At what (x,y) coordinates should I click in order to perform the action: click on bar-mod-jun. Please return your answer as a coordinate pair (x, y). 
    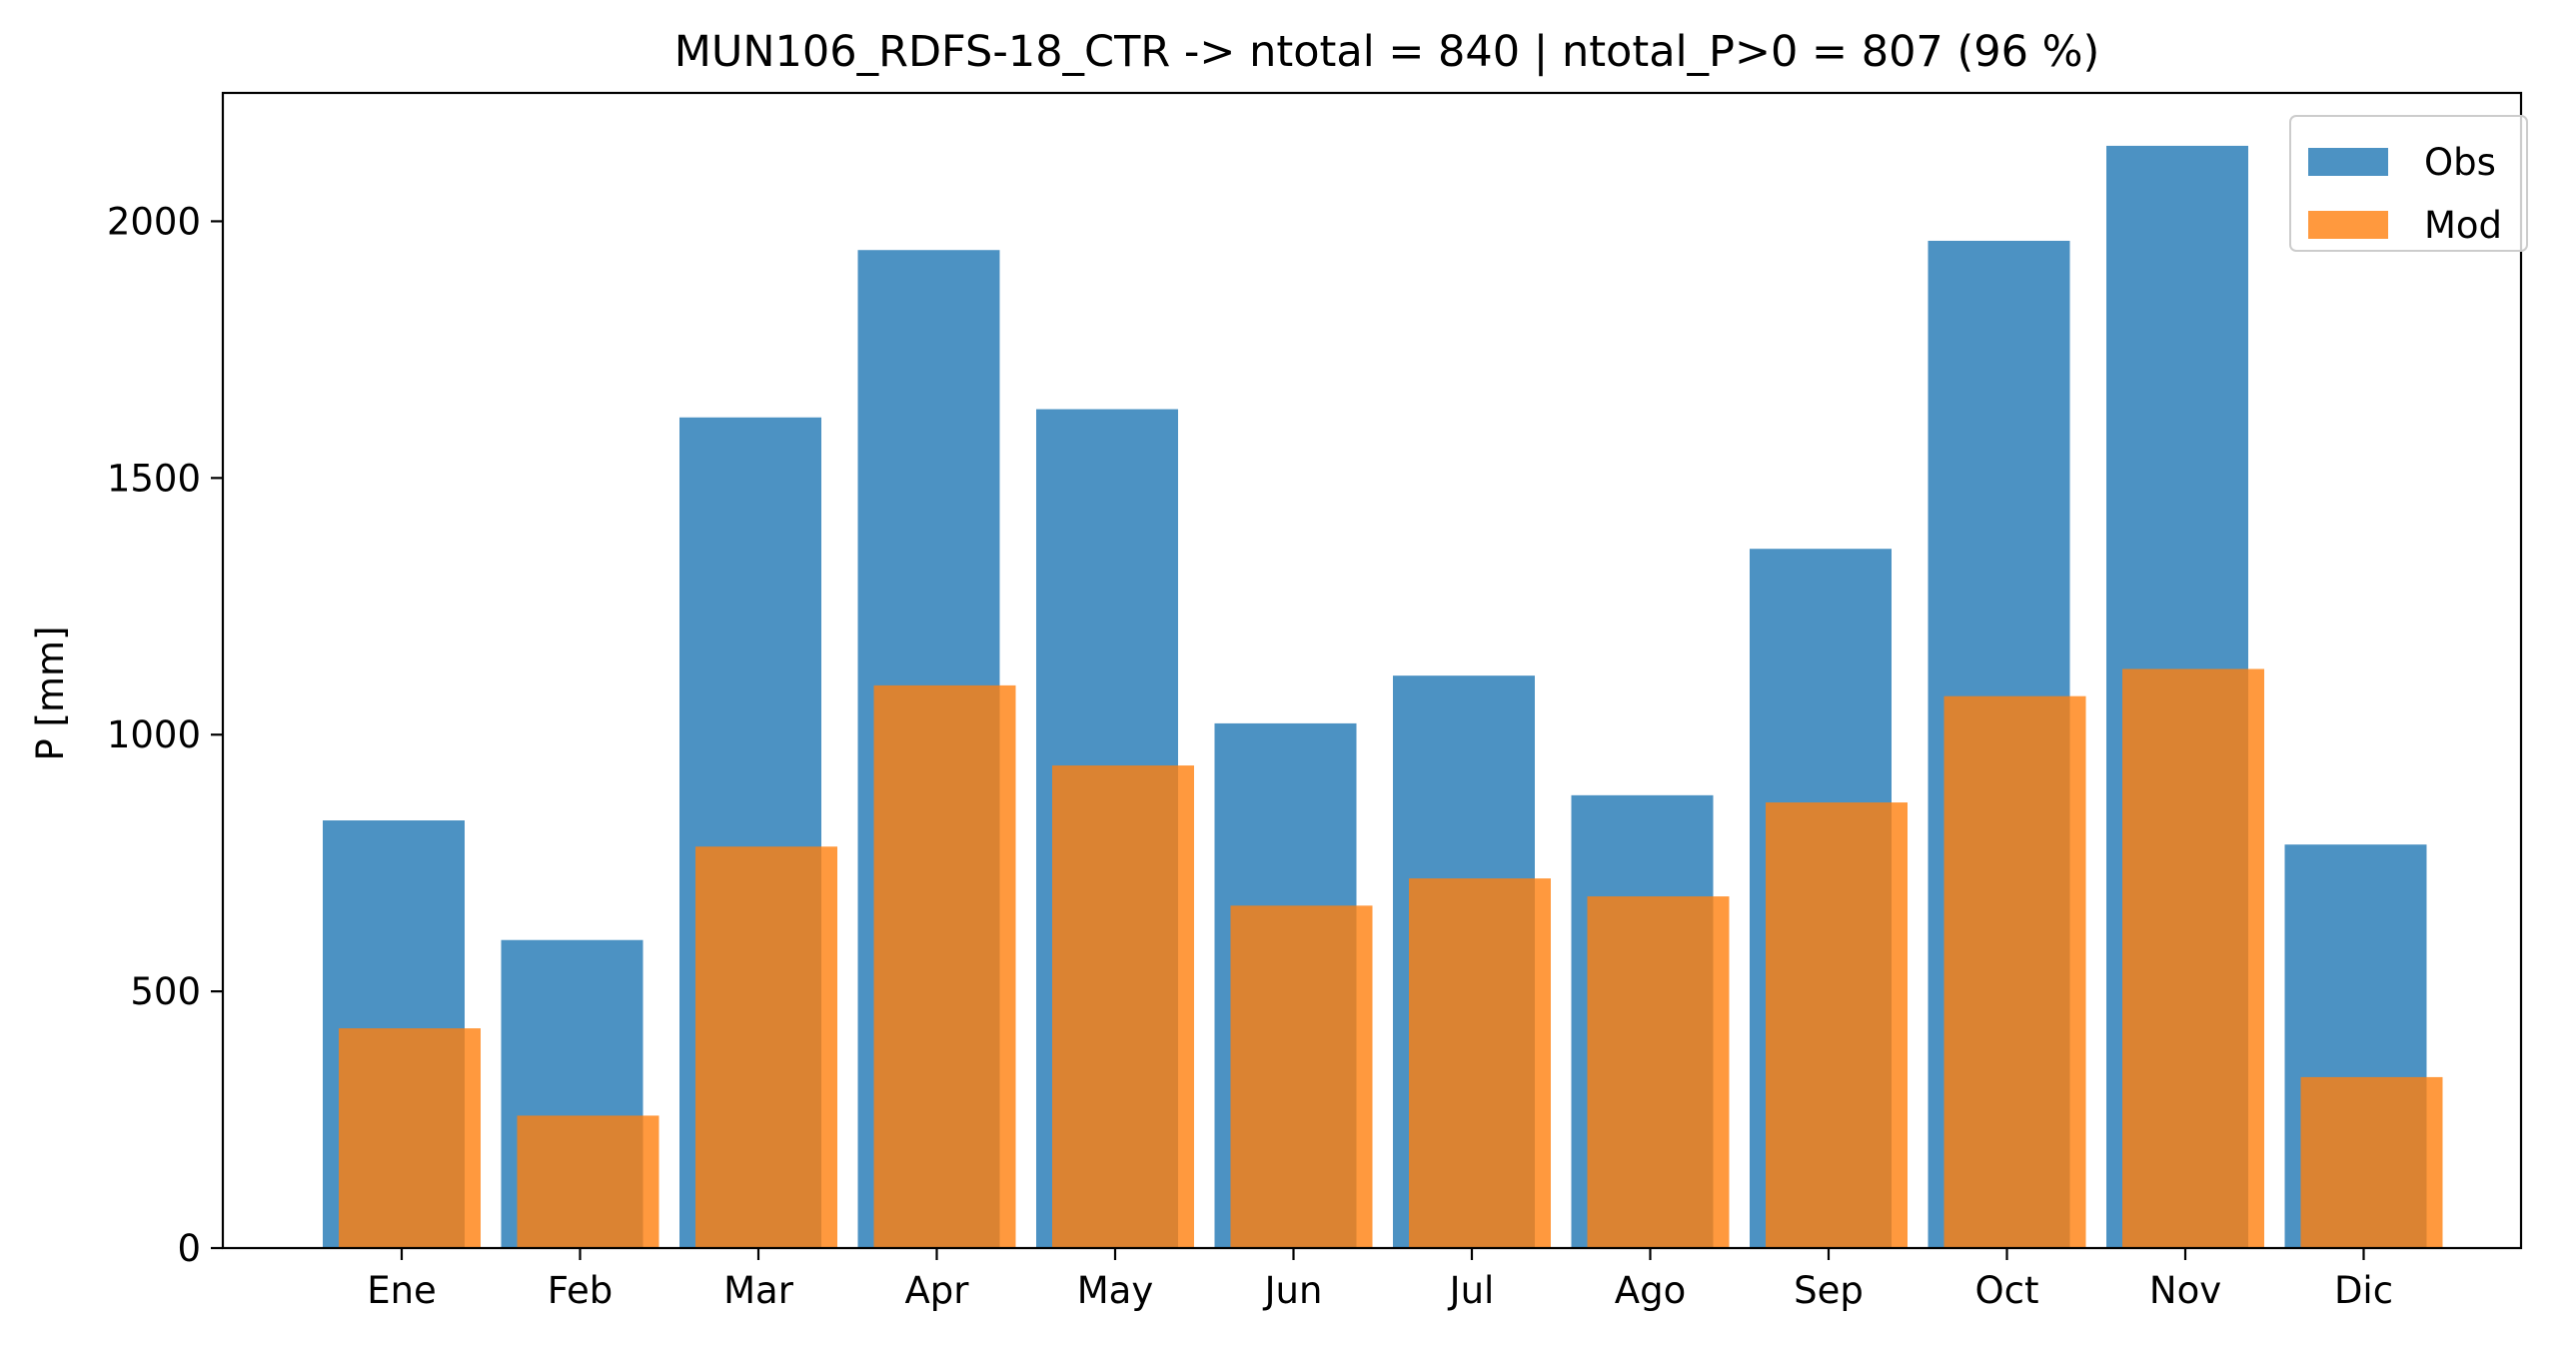
    Looking at the image, I should click on (1301, 1077).